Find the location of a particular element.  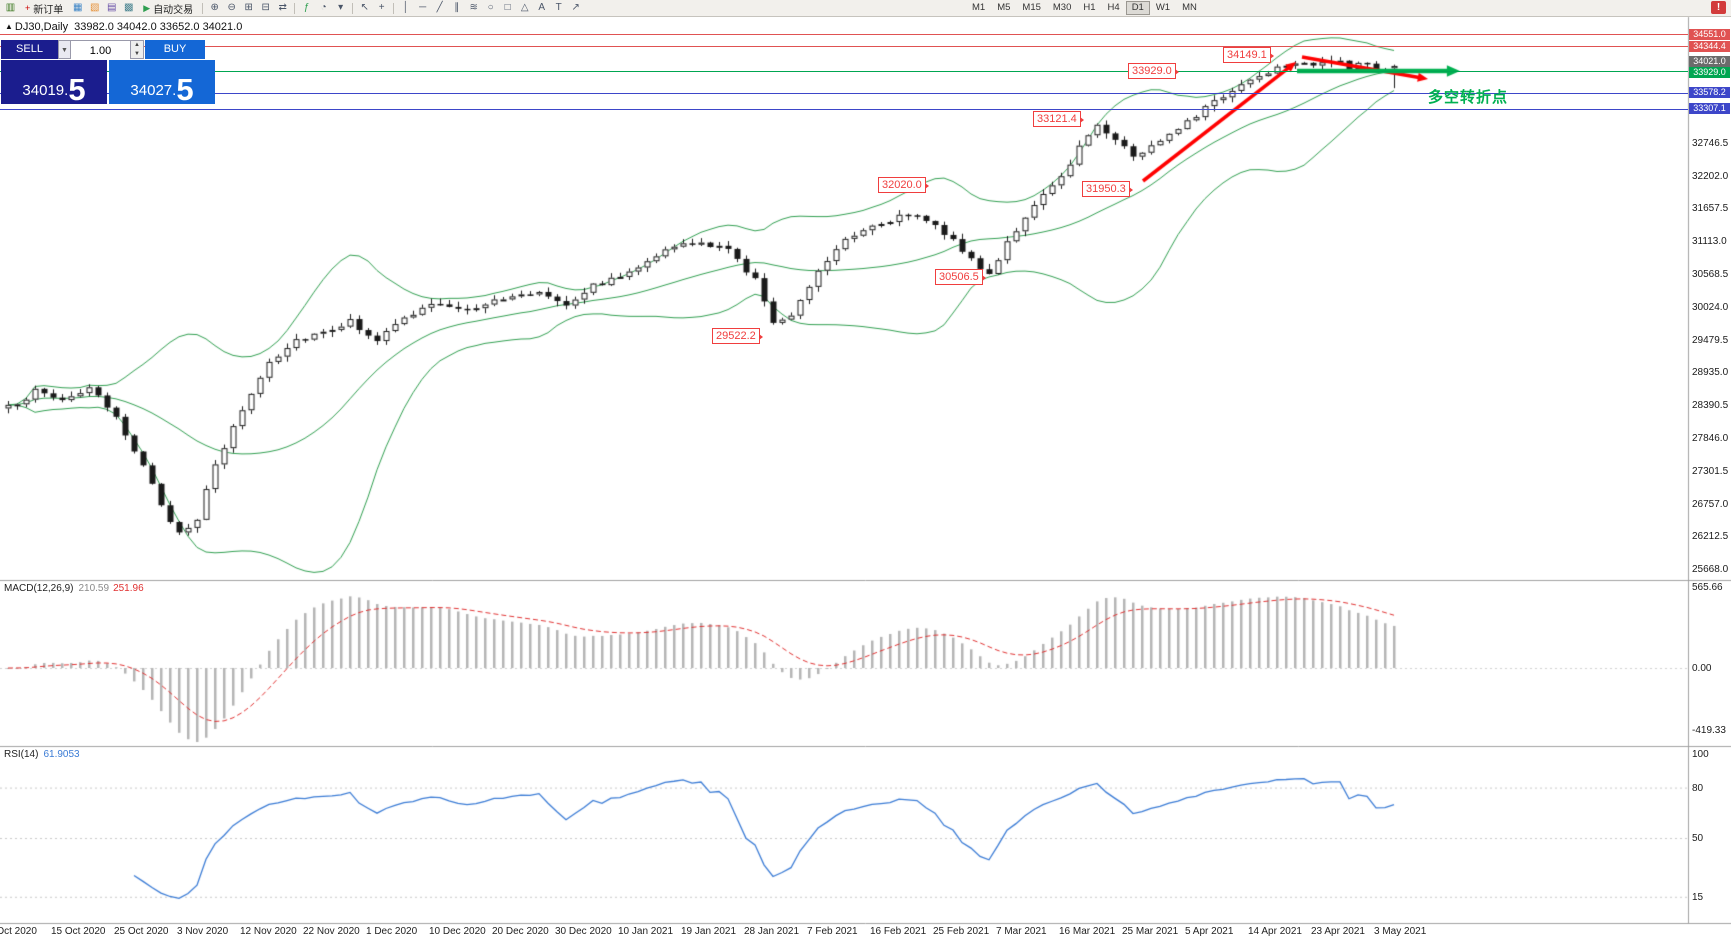

price-callout-label: 34149.1 is located at coordinates (1248, 55).